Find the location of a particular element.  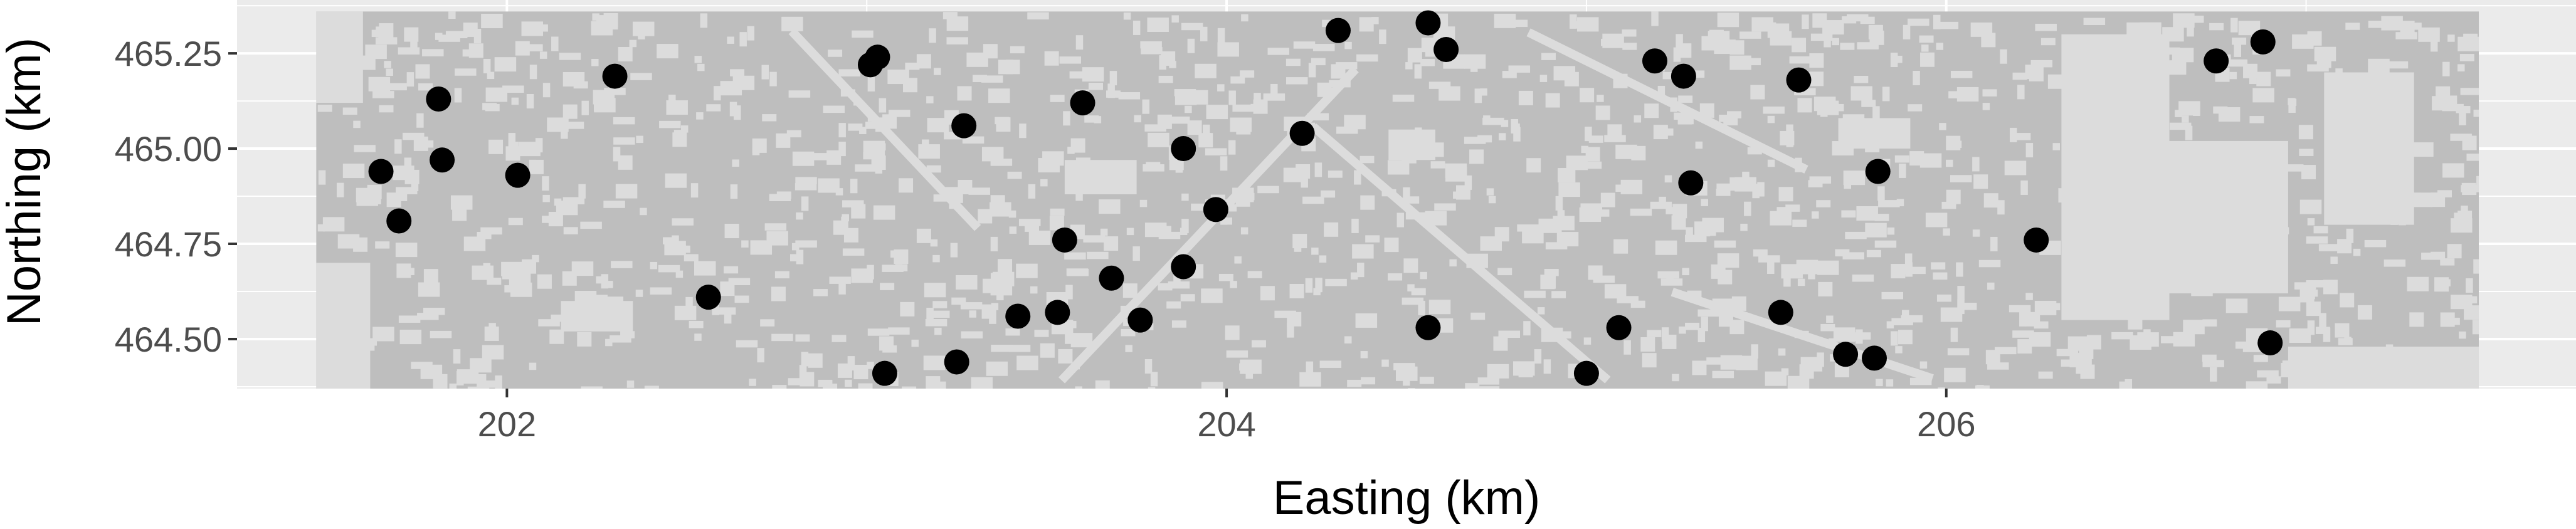

x-tick-label: 206 is located at coordinates (1946, 424).